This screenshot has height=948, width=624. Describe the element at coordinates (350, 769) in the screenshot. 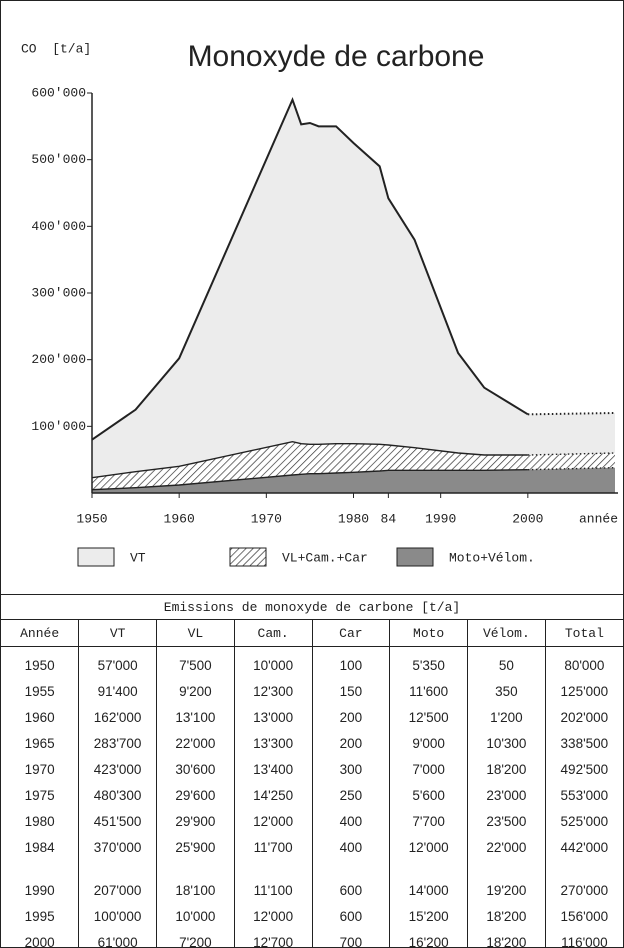

I see `table-cell: 300` at that location.